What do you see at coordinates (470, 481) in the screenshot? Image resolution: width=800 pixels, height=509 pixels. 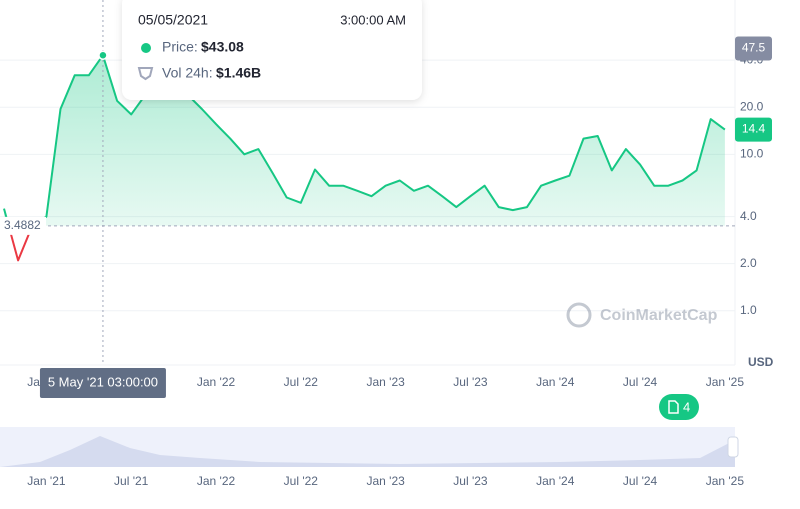 I see `navigator-tick-label: Jul '23` at bounding box center [470, 481].